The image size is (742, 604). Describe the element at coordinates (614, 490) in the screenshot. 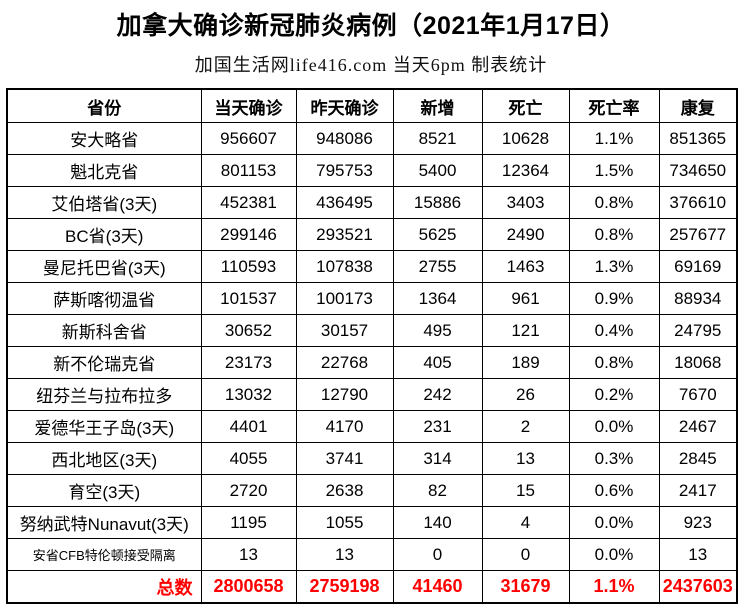

I see `cell-death-rate: 0.6%` at that location.